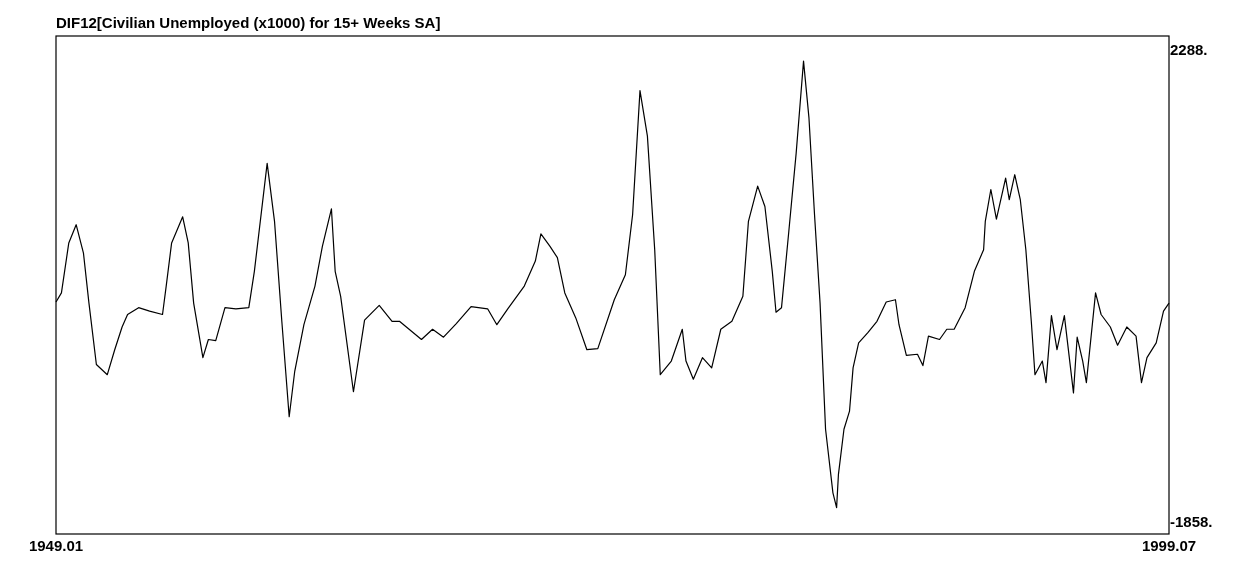  What do you see at coordinates (1191, 521) in the screenshot?
I see `y-tick-label: -1858.` at bounding box center [1191, 521].